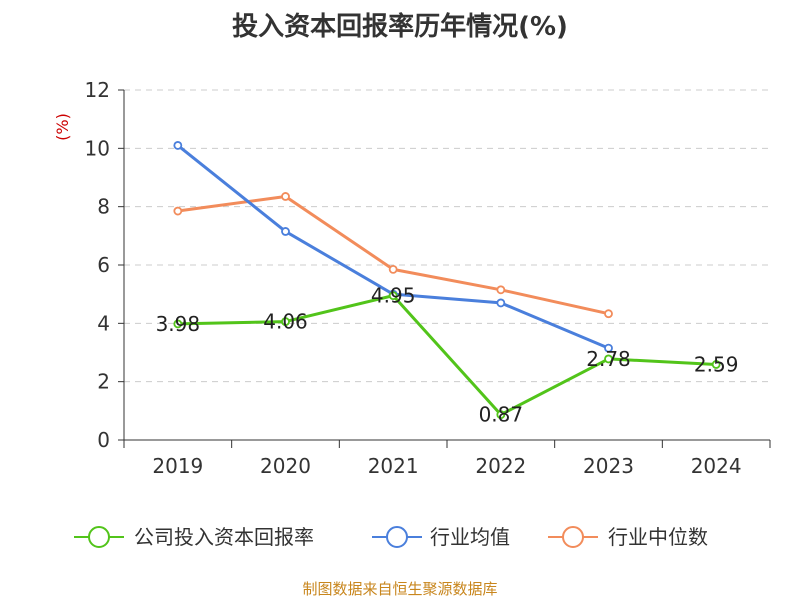  Describe the element at coordinates (658, 537) in the screenshot. I see `legend-label: 行业中位数` at that location.